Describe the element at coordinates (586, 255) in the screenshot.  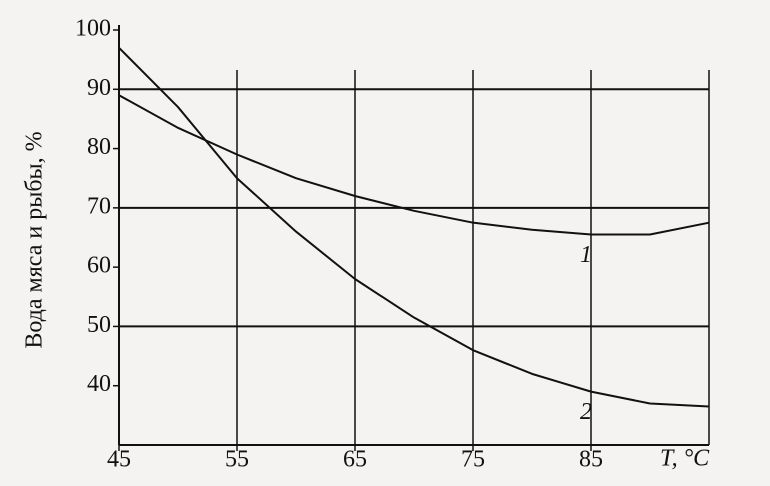
I see `series-label: 1` at that location.